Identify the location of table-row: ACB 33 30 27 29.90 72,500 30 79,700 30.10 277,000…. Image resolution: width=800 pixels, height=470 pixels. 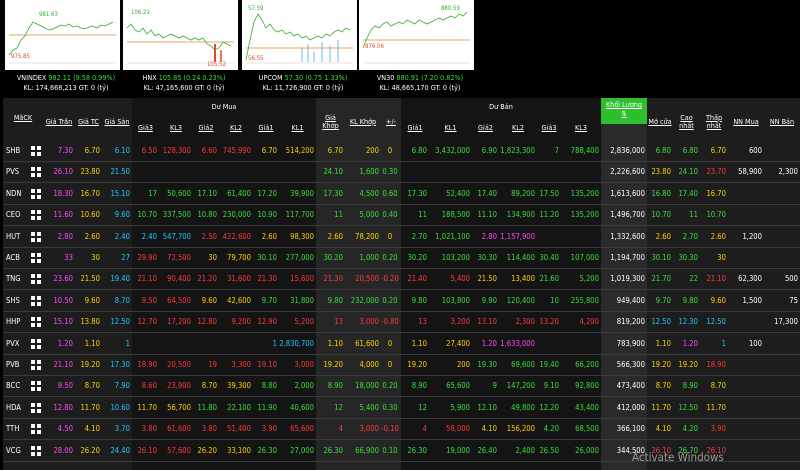
(401, 257).